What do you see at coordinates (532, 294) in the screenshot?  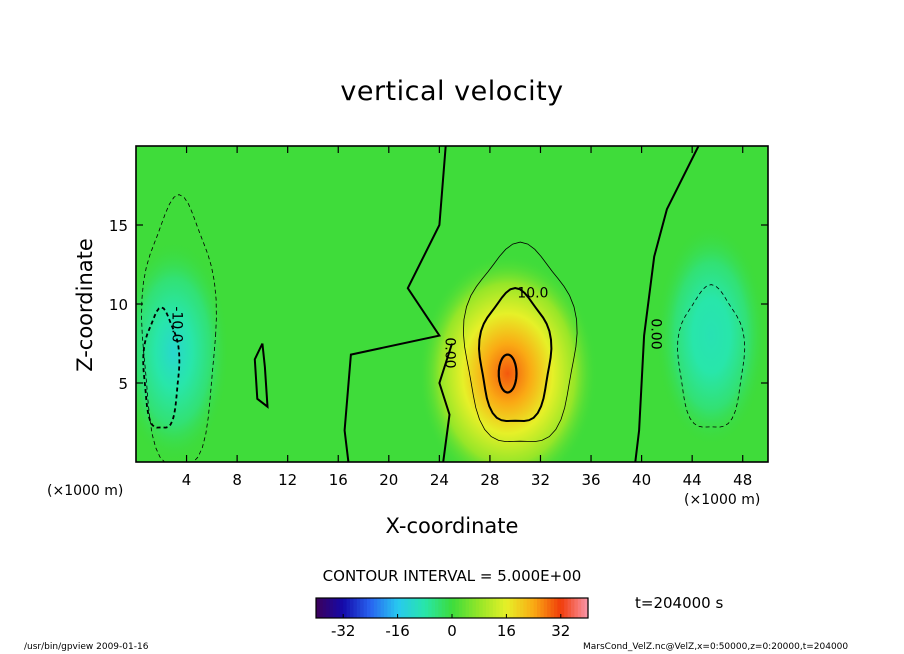 I see `contour-label: 10.0` at bounding box center [532, 294].